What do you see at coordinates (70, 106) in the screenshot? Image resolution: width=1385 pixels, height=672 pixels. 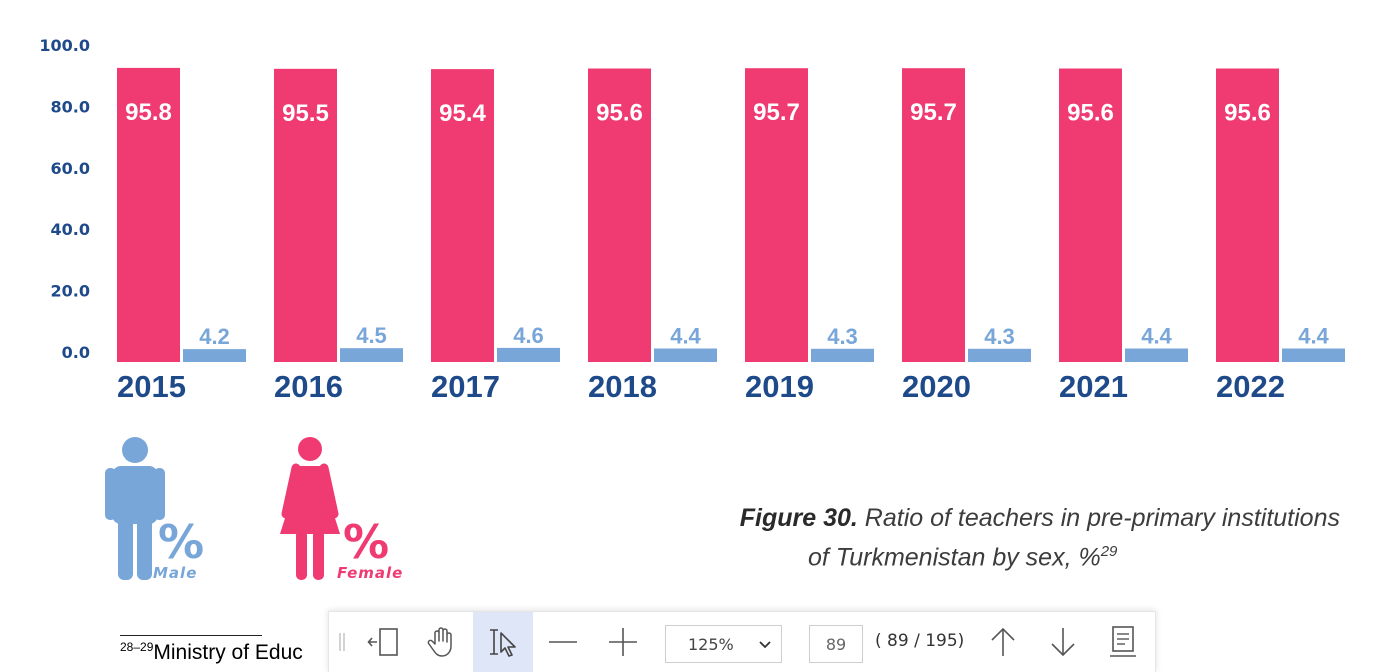 I see `y-tick-label: 80.0` at bounding box center [70, 106].